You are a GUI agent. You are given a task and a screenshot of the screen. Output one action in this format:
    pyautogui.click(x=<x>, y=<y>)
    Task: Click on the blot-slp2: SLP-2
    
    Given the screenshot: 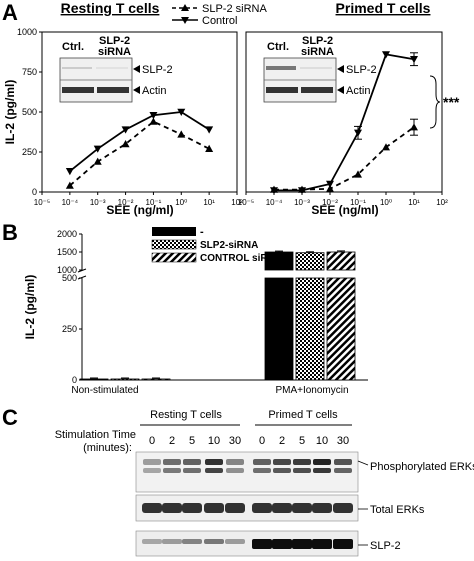 What is the action you would take?
    pyautogui.click(x=268, y=543)
    